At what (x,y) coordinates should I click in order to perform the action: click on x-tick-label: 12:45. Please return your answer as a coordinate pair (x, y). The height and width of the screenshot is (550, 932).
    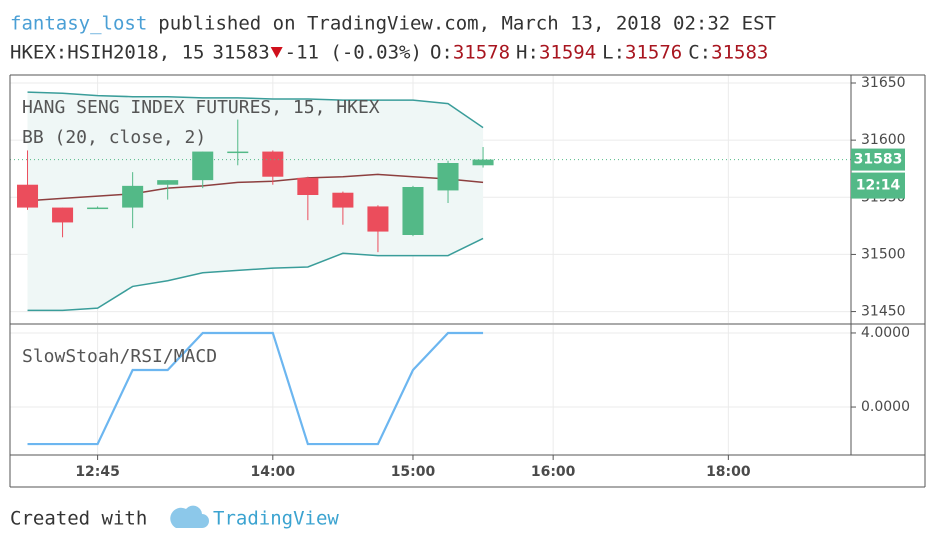
    Looking at the image, I should click on (97, 472).